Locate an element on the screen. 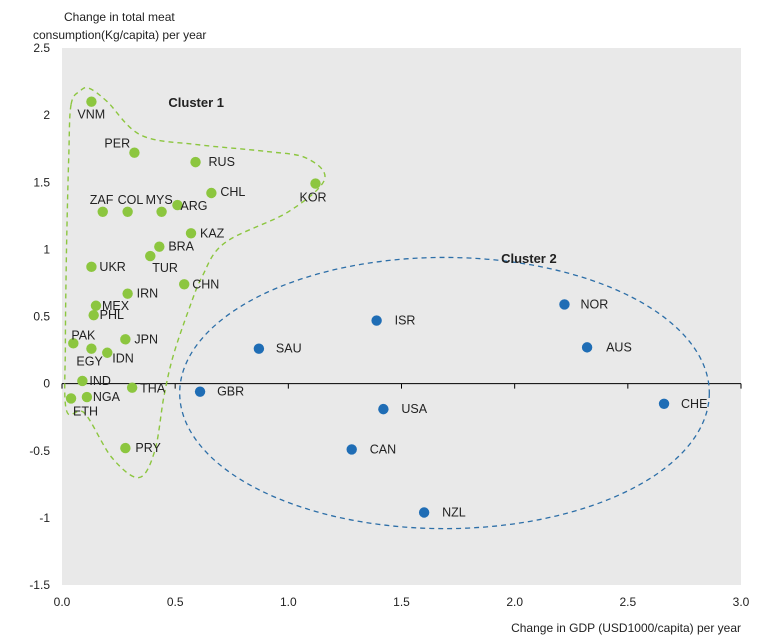 Image resolution: width=761 pixels, height=637 pixels. point-isr is located at coordinates (376, 320).